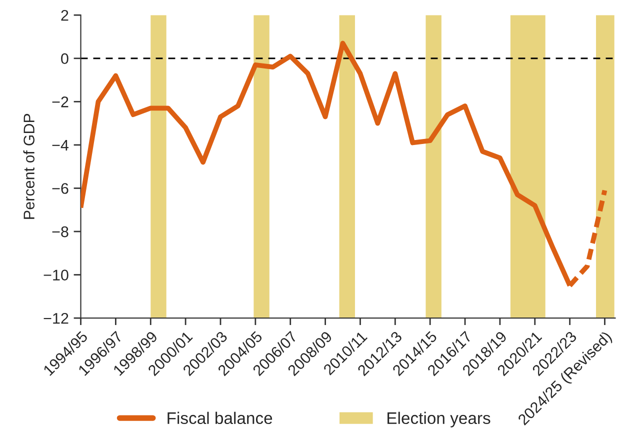 This screenshot has width=631, height=431. I want to click on y-tick-label: −4, so click(60, 145).